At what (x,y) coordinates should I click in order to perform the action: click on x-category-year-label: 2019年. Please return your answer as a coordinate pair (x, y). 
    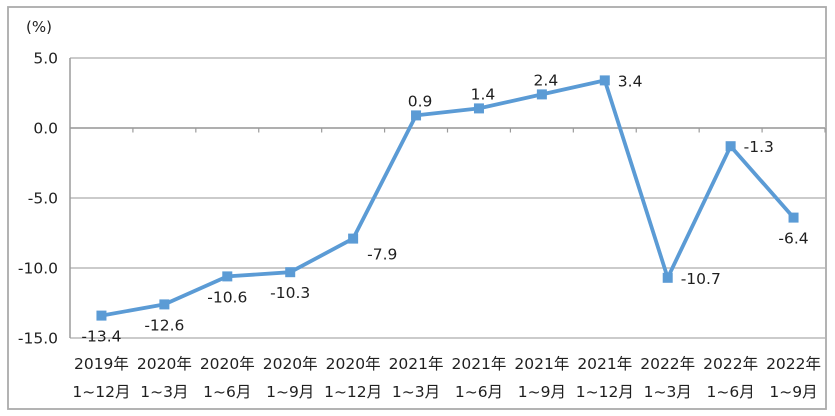
    Looking at the image, I should click on (101, 364).